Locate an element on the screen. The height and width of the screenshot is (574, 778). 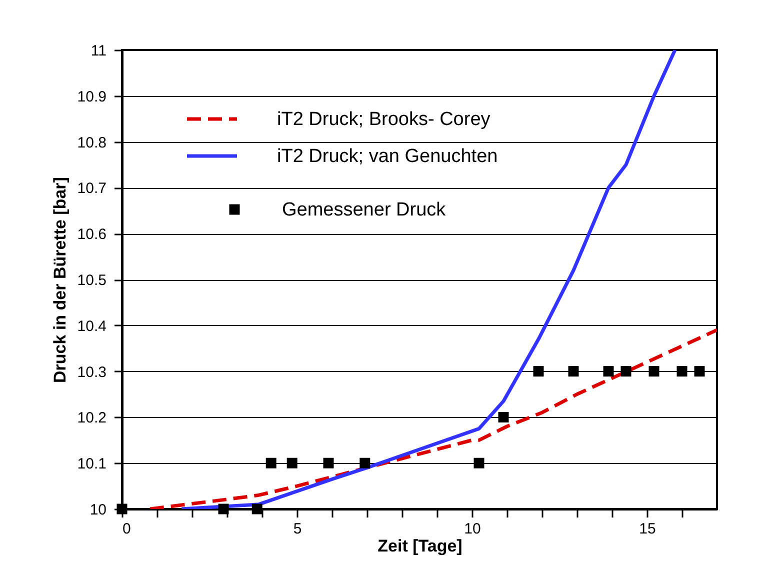
y-tick-label: 10.6 is located at coordinates (91, 235).